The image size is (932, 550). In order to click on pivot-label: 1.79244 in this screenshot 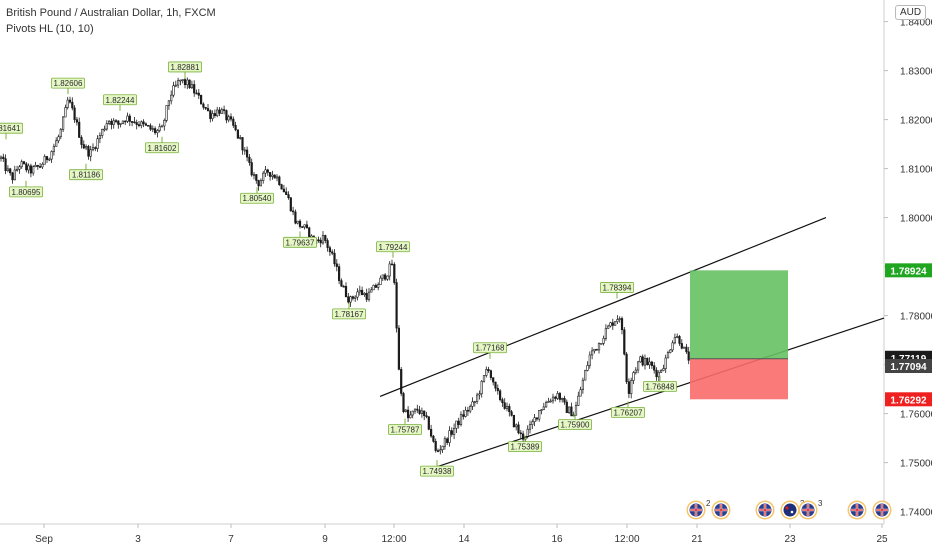, I will do `click(393, 247)`.